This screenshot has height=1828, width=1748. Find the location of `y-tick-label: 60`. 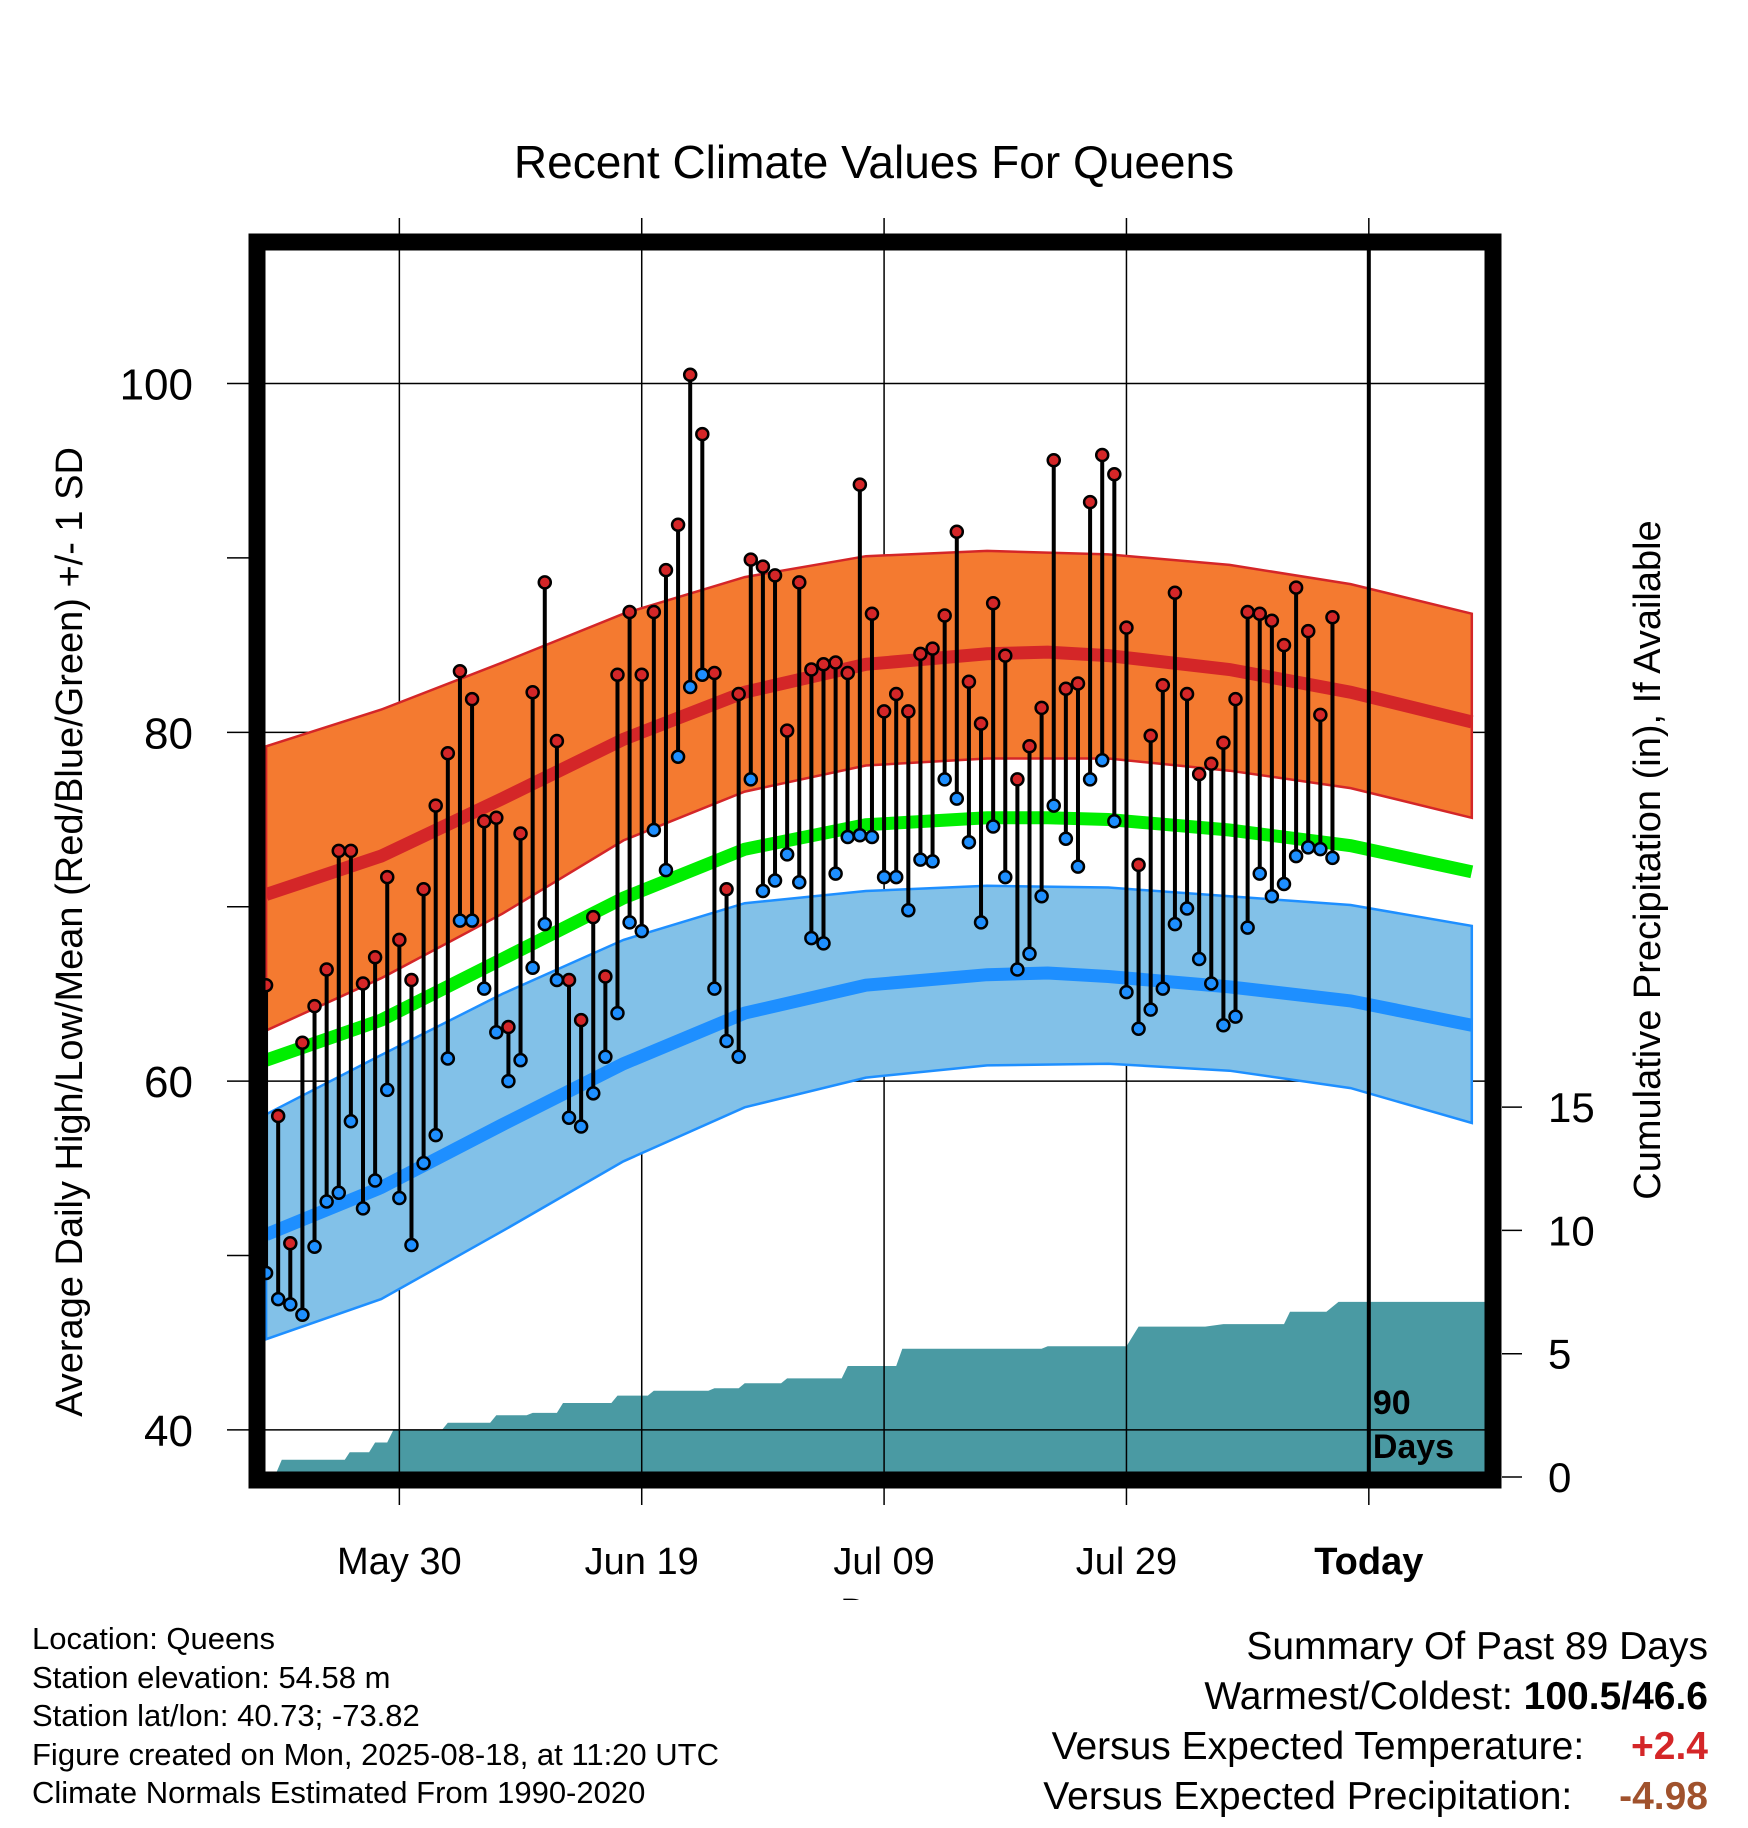

y-tick-label: 60 is located at coordinates (168, 1082).